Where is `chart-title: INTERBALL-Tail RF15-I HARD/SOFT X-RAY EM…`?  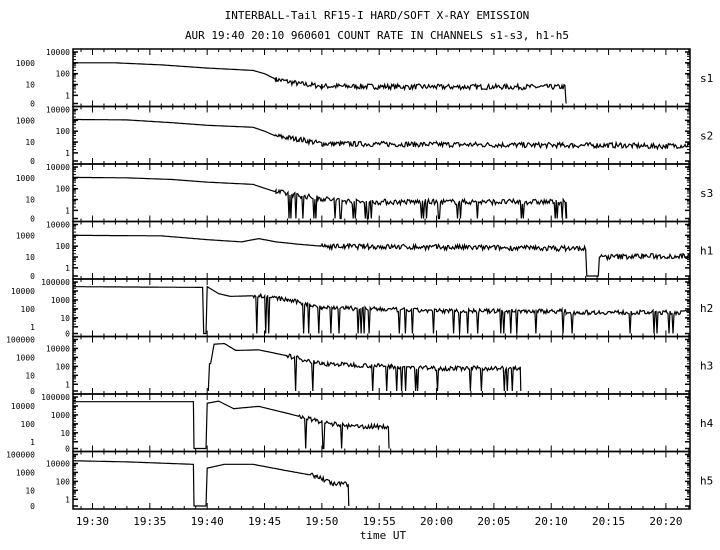 chart-title: INTERBALL-Tail RF15-I HARD/SOFT X-RAY EM… is located at coordinates (377, 15).